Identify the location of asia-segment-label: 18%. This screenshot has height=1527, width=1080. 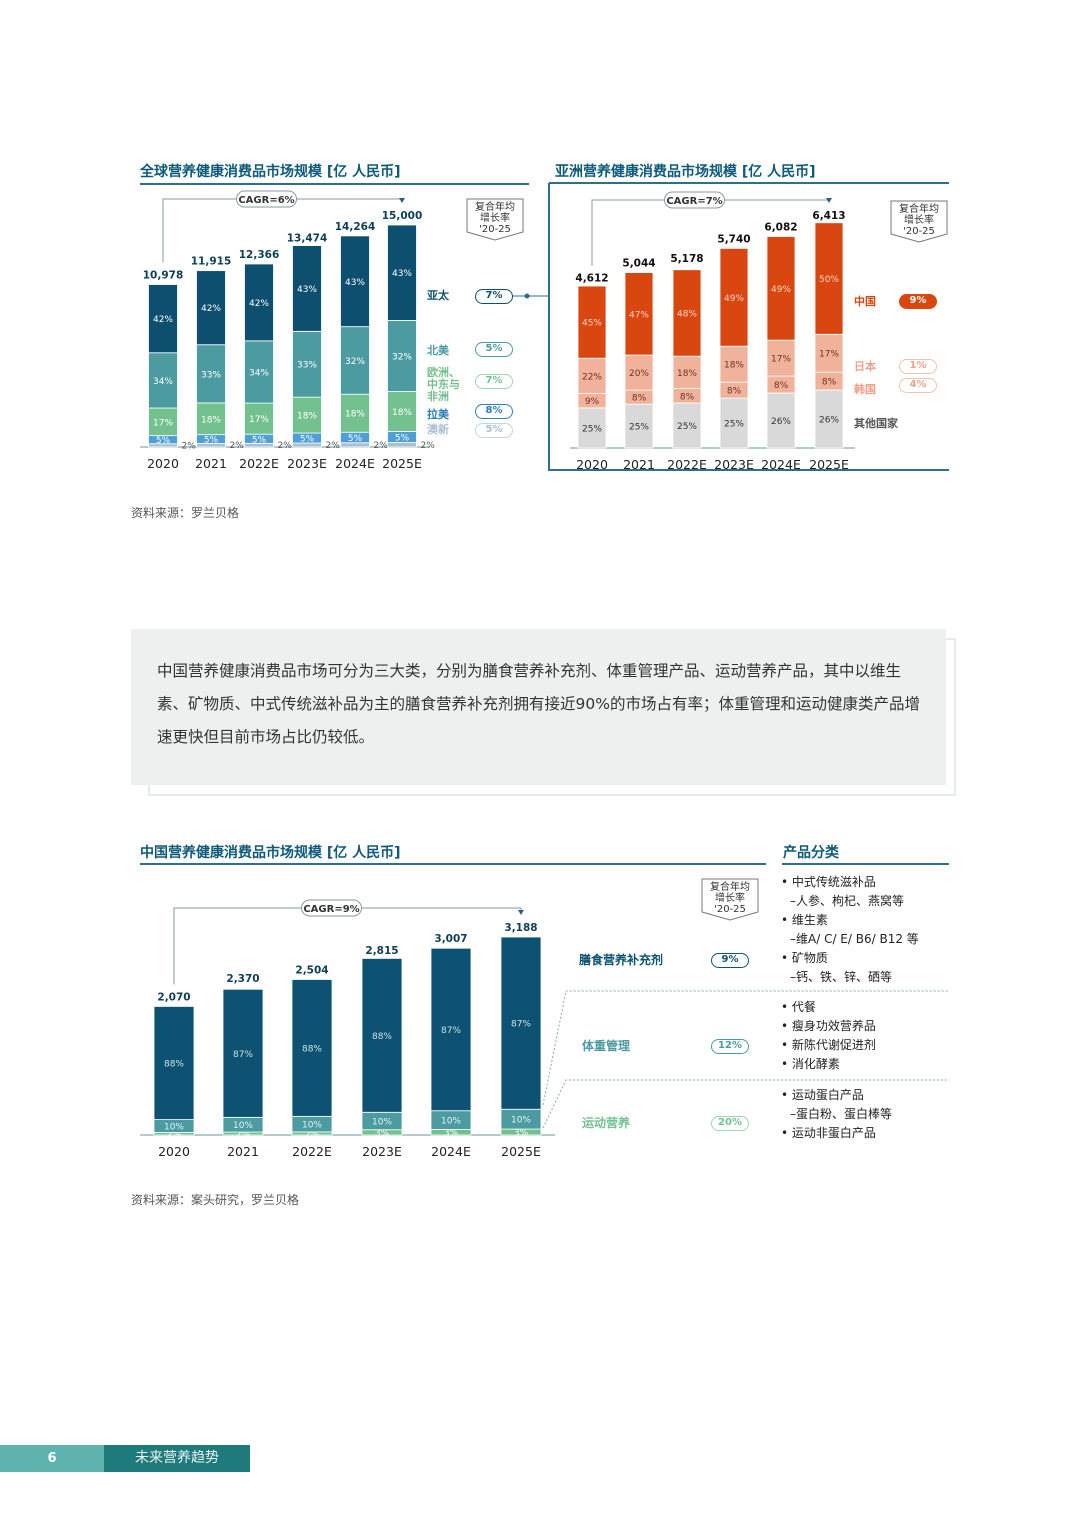
(687, 374).